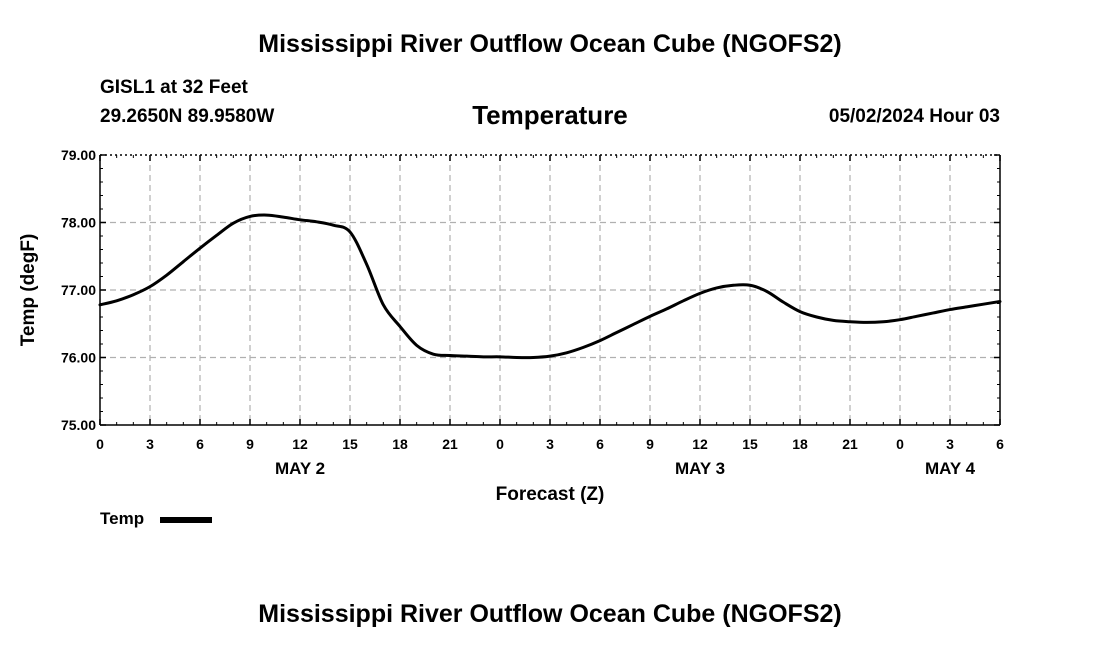  I want to click on y-tick-label: 78.00, so click(78, 223).